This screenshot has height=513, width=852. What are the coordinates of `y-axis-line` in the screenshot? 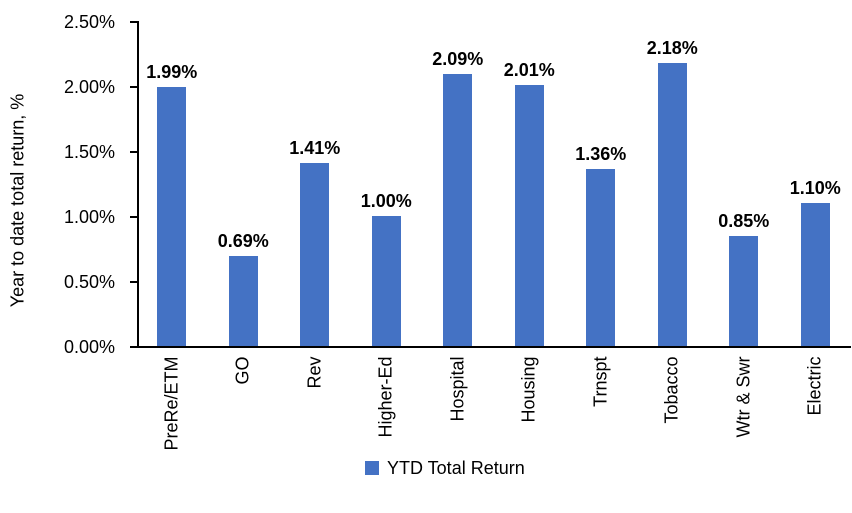 It's located at (138, 184).